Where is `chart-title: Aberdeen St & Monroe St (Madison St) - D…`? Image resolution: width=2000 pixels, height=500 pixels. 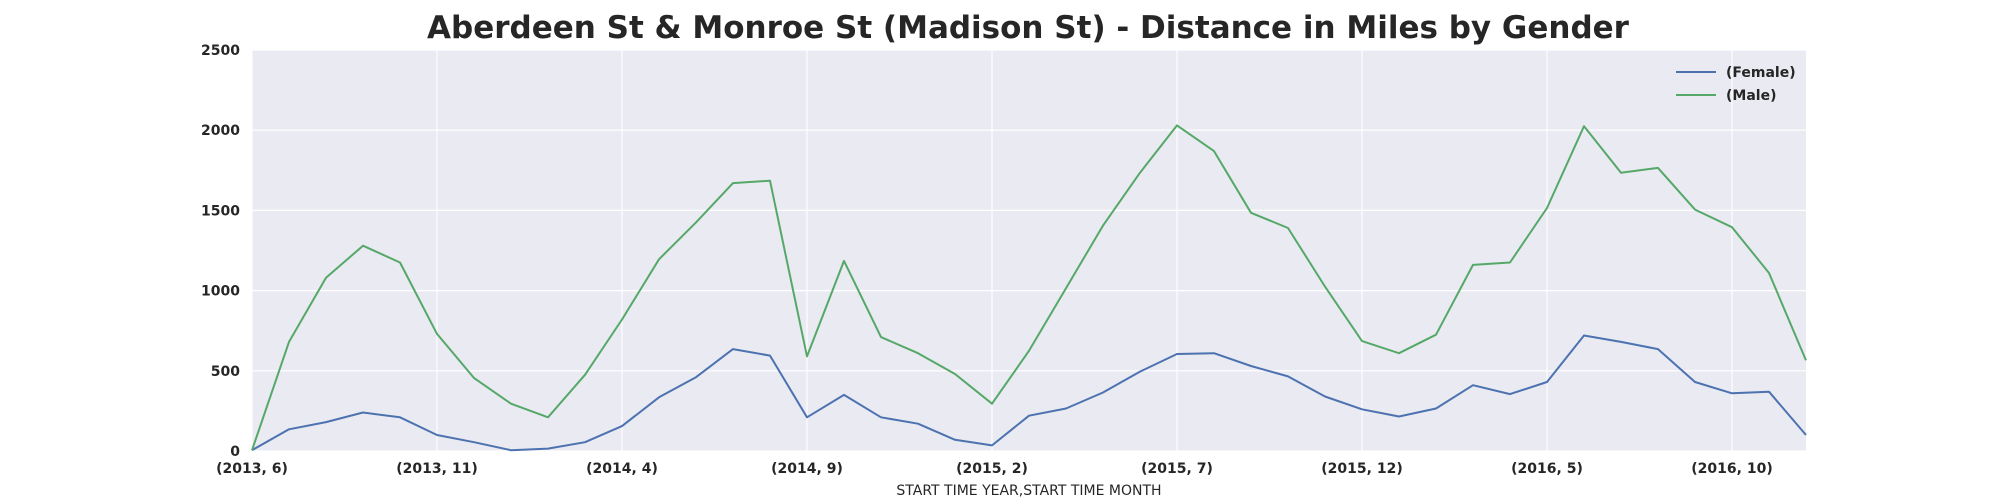 chart-title: Aberdeen St & Monroe St (Madison St) - D… is located at coordinates (1028, 28).